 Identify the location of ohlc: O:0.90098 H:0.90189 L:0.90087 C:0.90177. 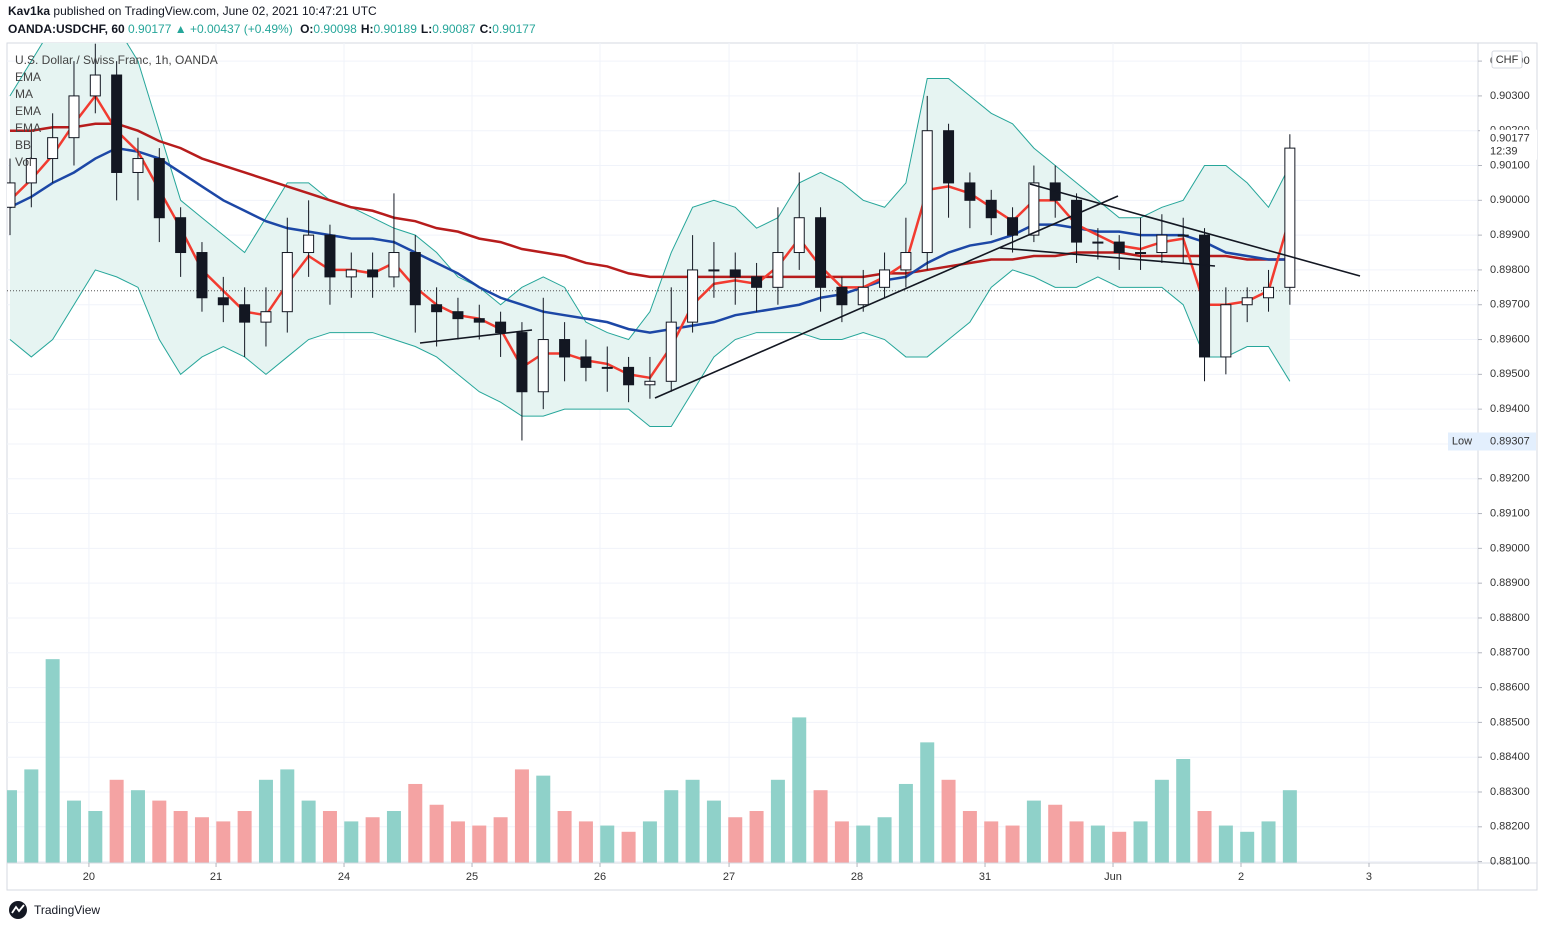
(416, 29).